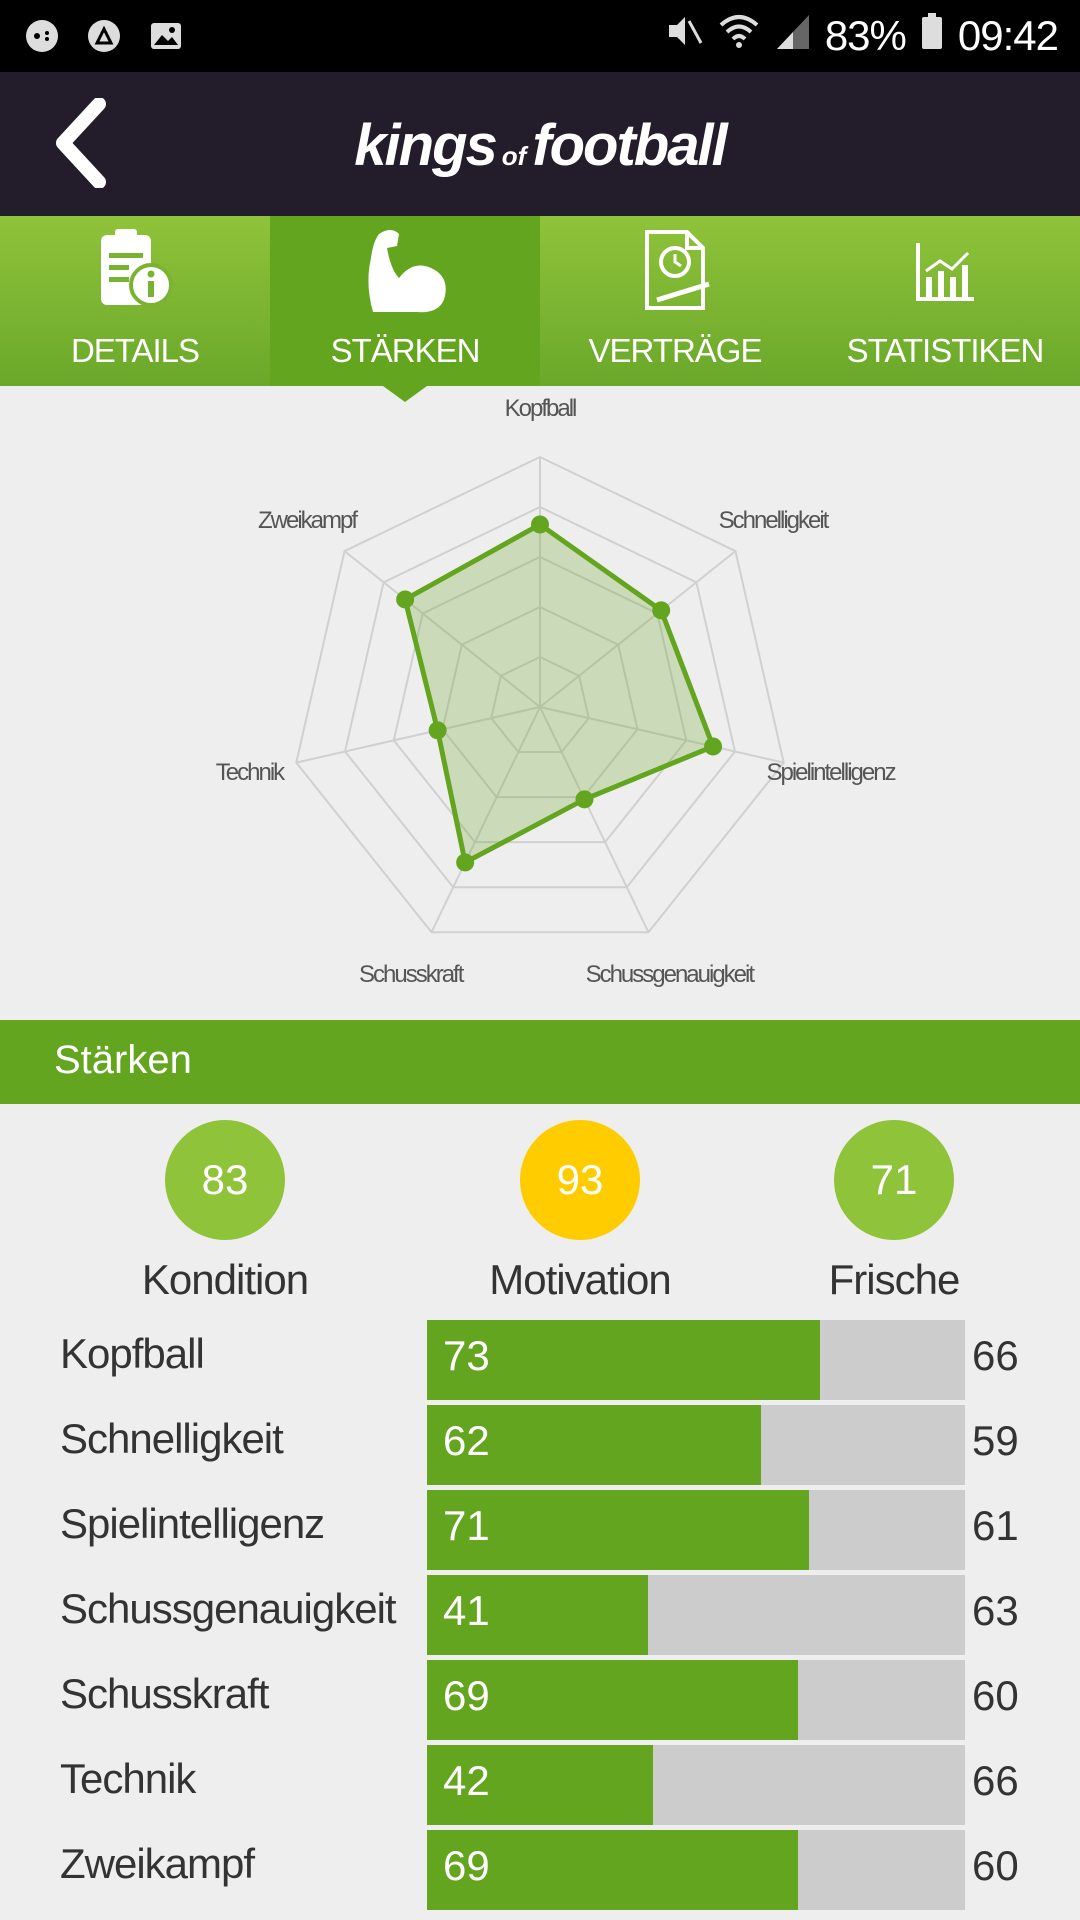  What do you see at coordinates (250, 773) in the screenshot?
I see `radar-axis-label: Technik` at bounding box center [250, 773].